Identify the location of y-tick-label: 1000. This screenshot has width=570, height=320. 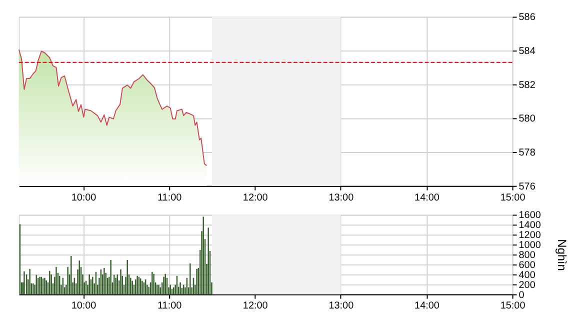
(530, 246).